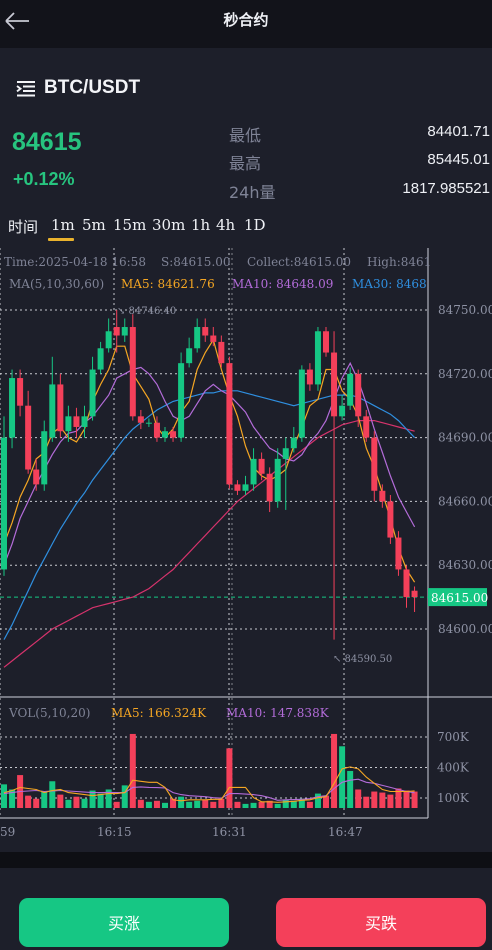 The height and width of the screenshot is (950, 492). What do you see at coordinates (465, 438) in the screenshot?
I see `price-tick-label: 84690.00` at bounding box center [465, 438].